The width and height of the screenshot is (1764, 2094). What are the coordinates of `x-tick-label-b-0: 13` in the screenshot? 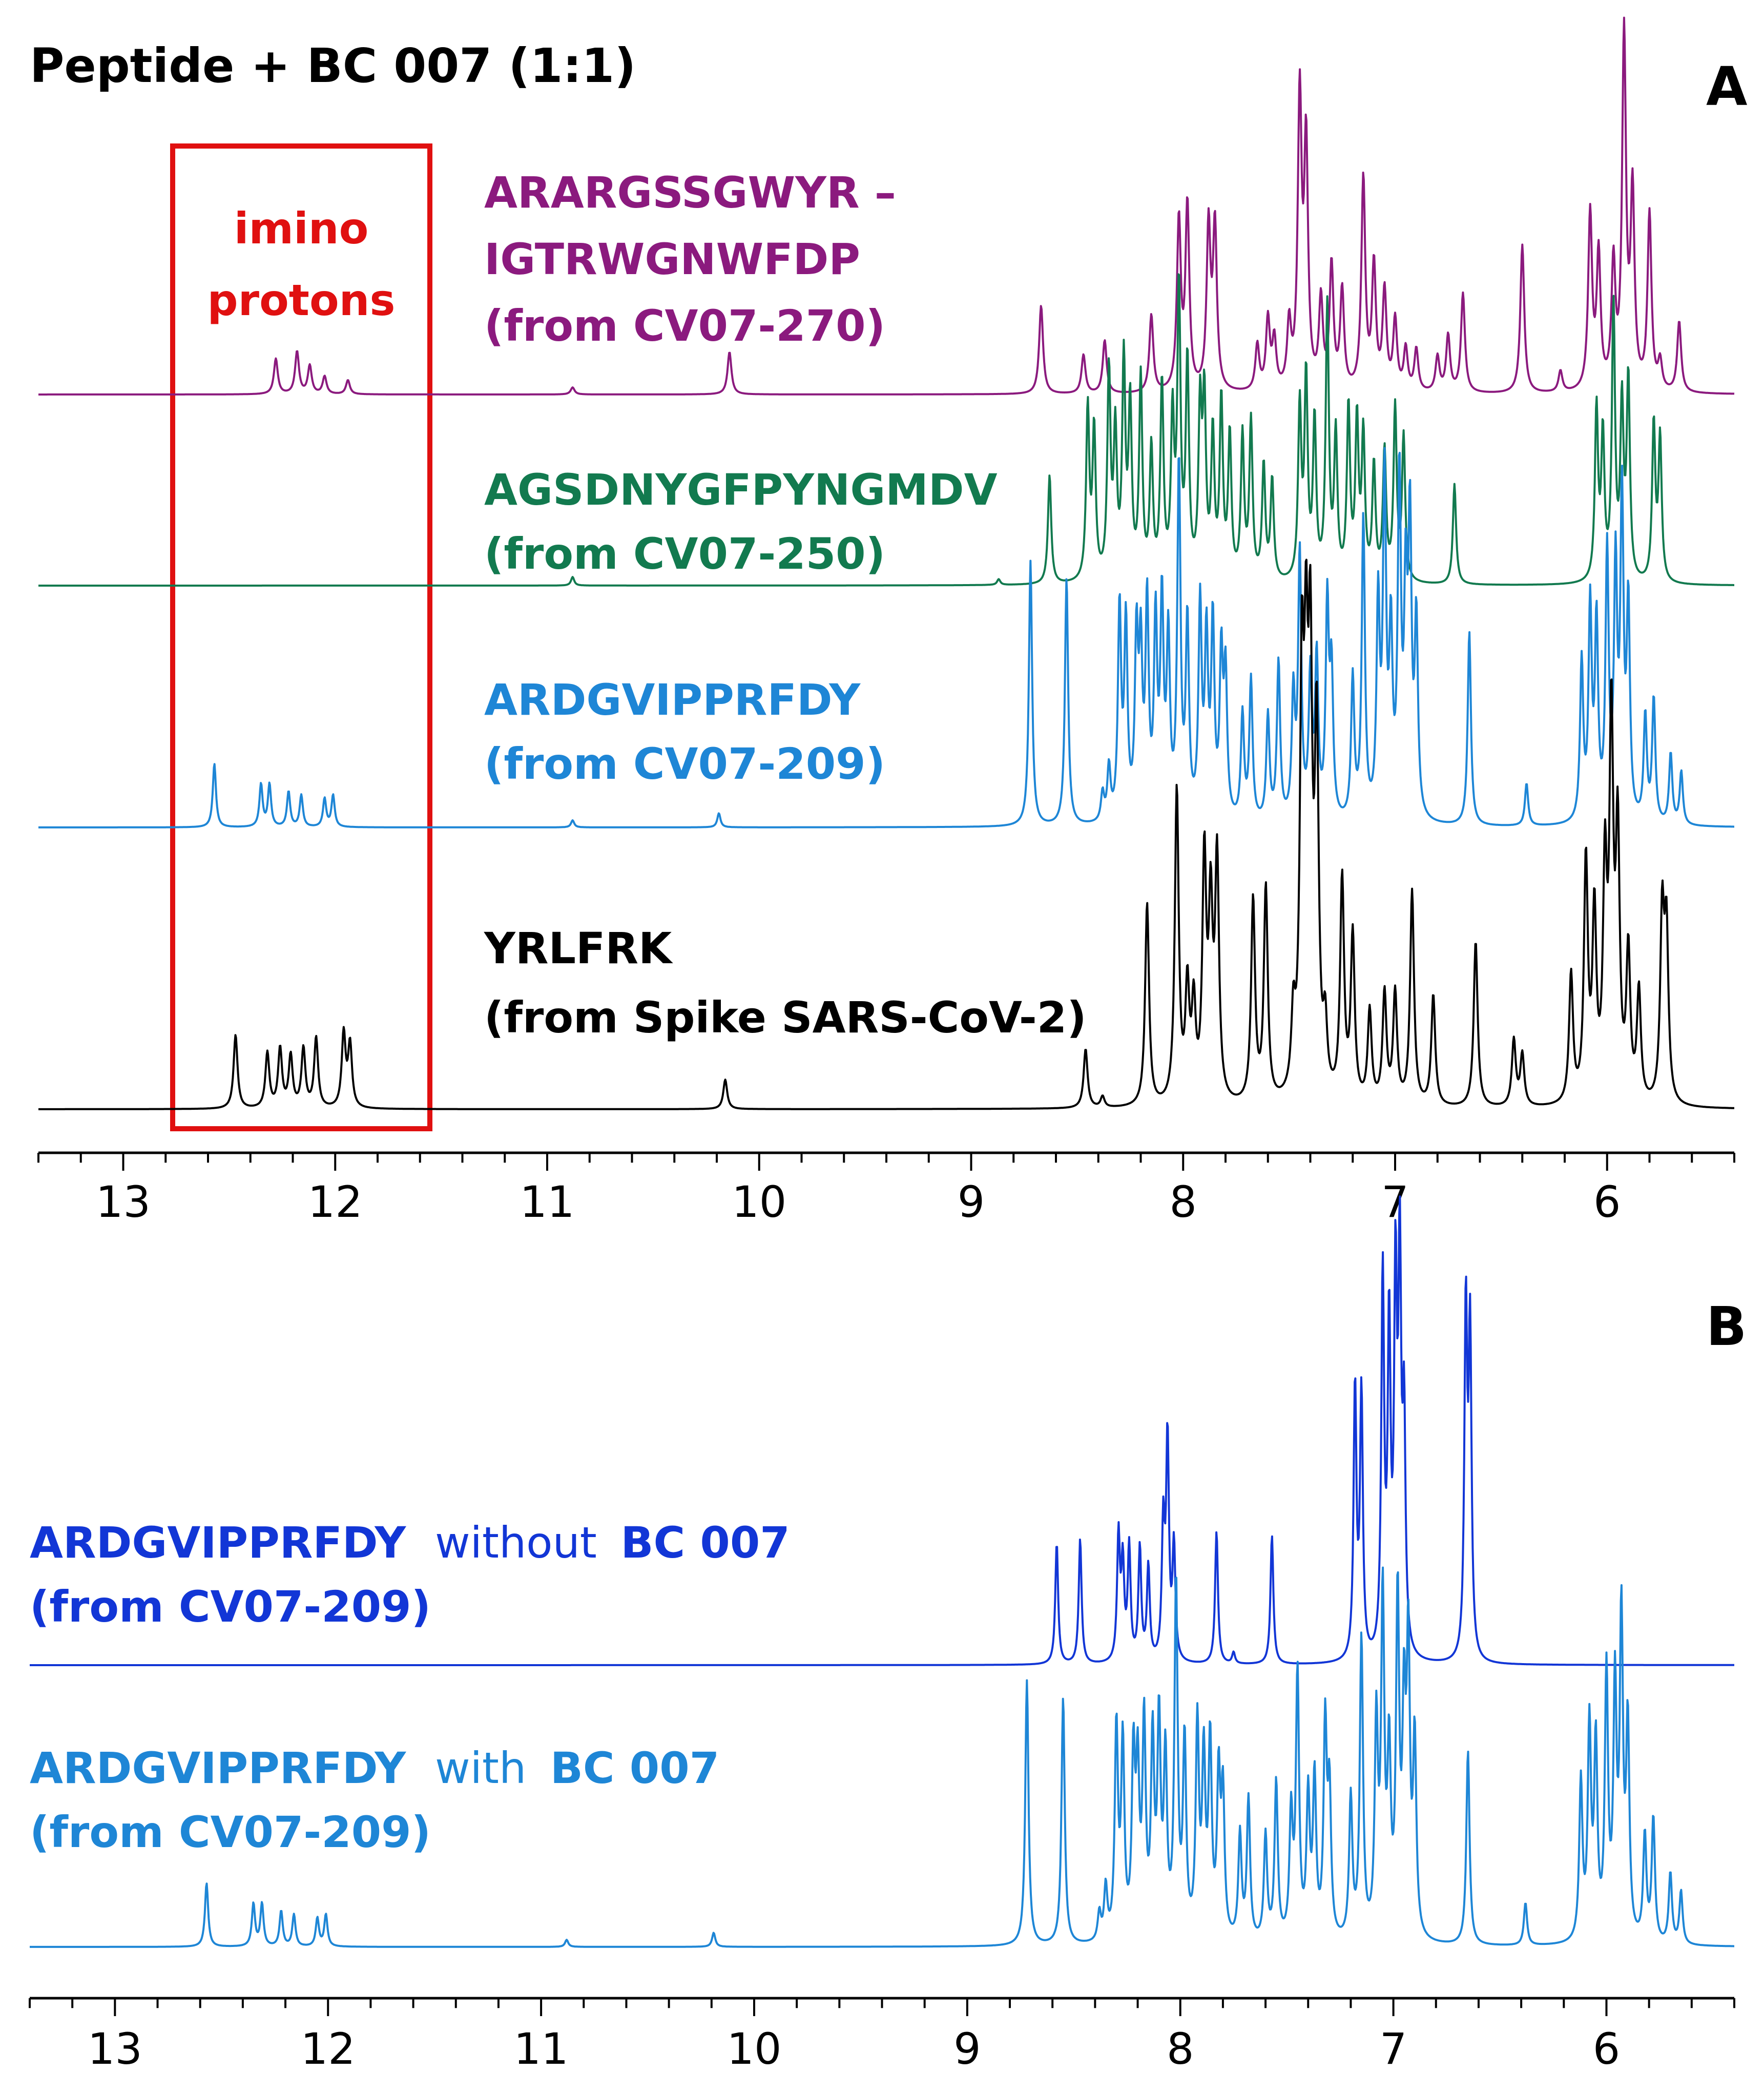 It's located at (115, 2049).